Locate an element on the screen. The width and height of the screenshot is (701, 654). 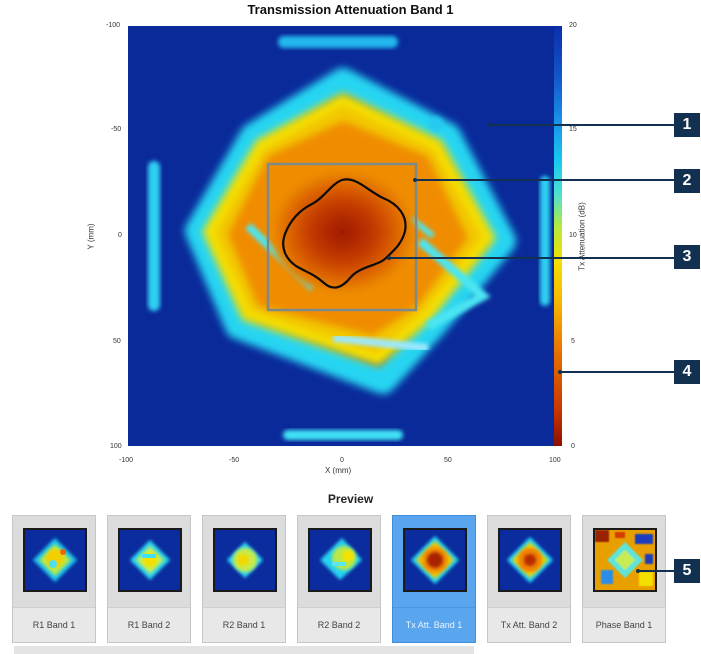
y-tick: 0 is located at coordinates (120, 235).